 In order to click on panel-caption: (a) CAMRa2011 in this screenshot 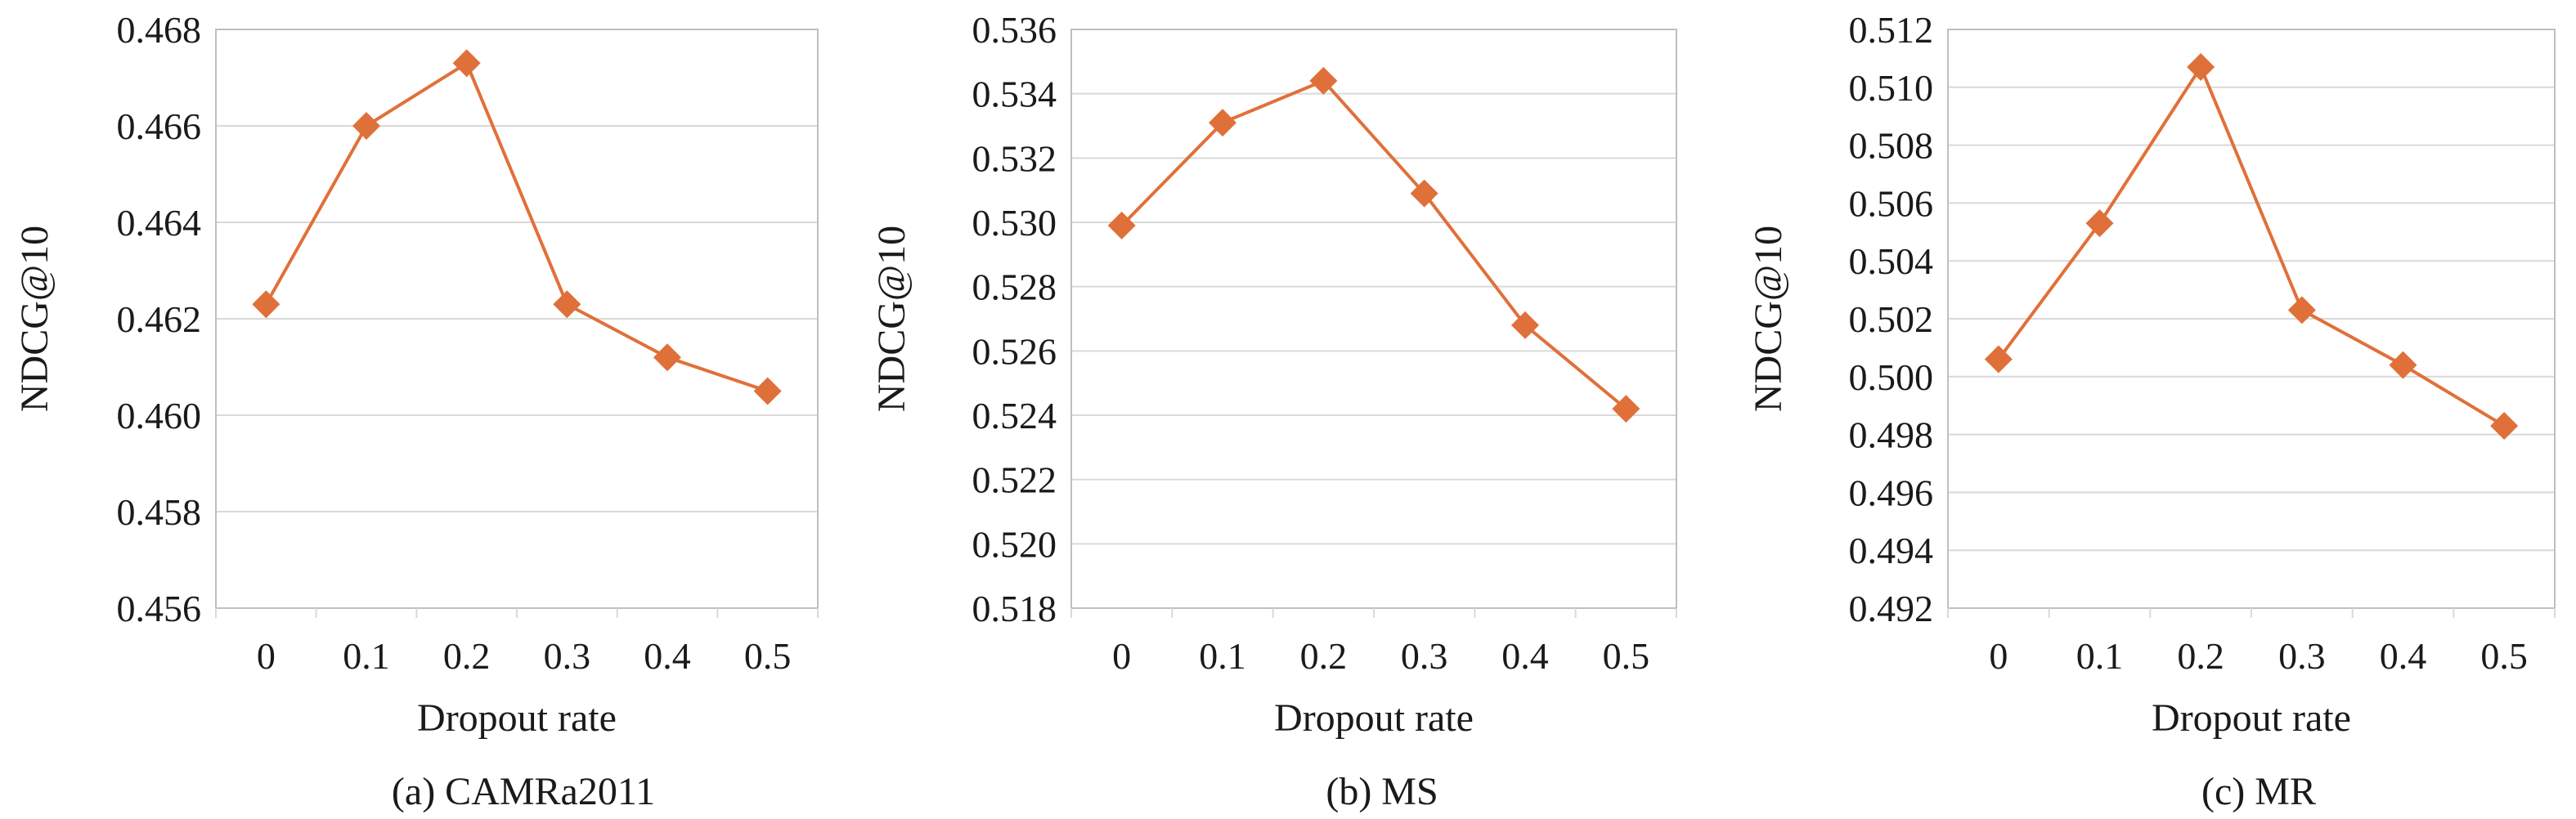, I will do `click(523, 791)`.